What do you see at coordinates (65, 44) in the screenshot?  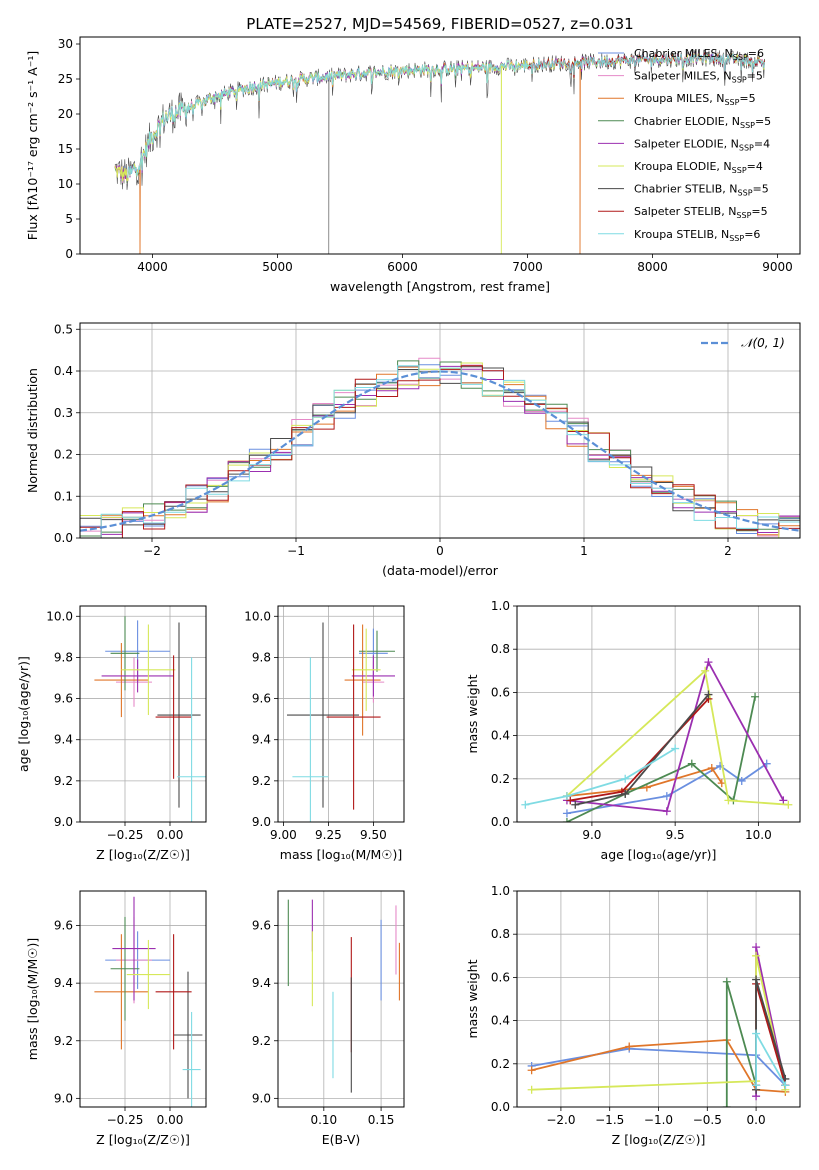 I see `y-tick-label: 30` at bounding box center [65, 44].